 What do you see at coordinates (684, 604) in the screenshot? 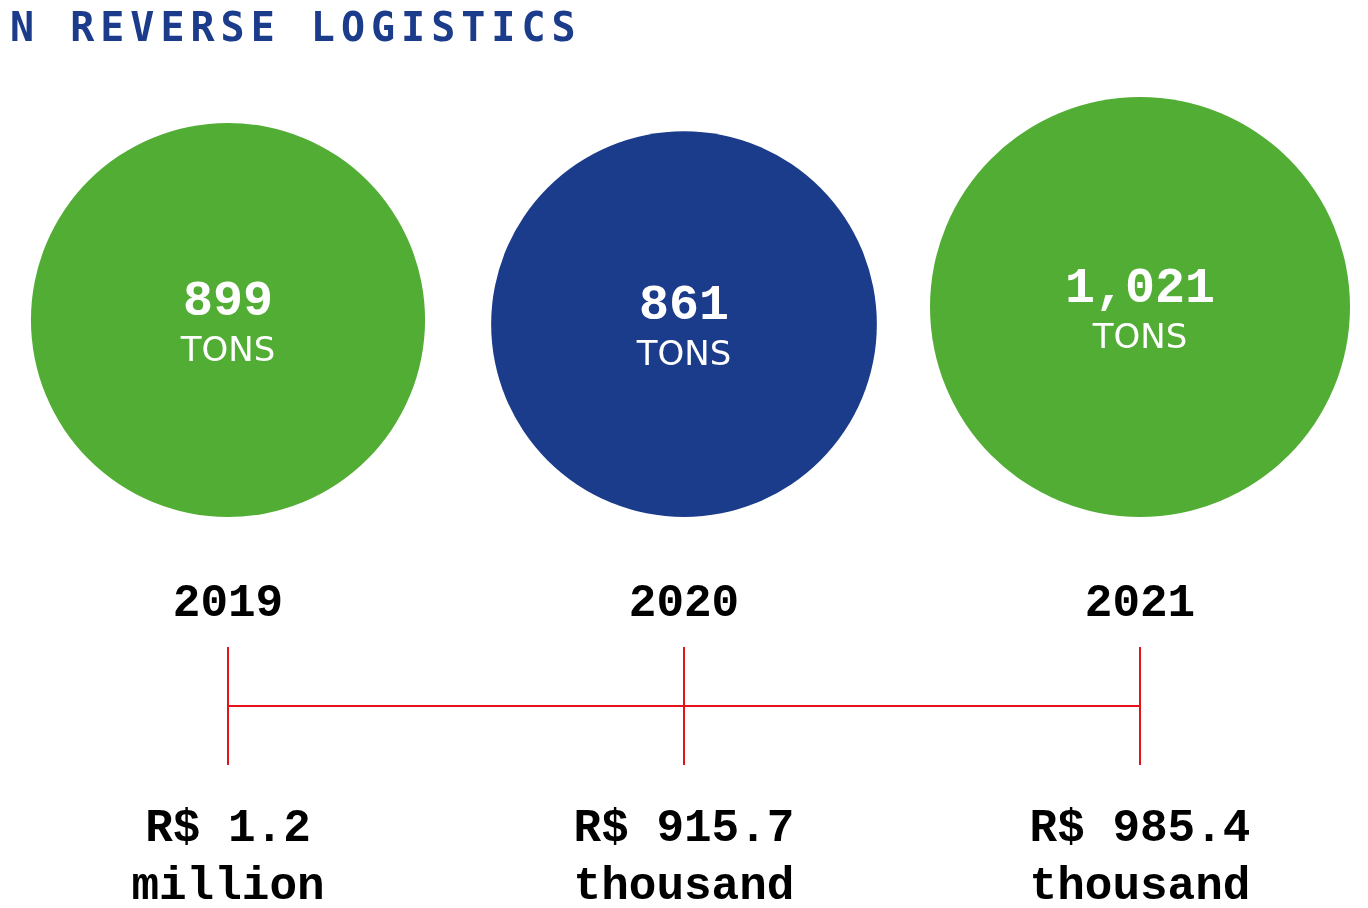
I see `category-label: 2020` at bounding box center [684, 604].